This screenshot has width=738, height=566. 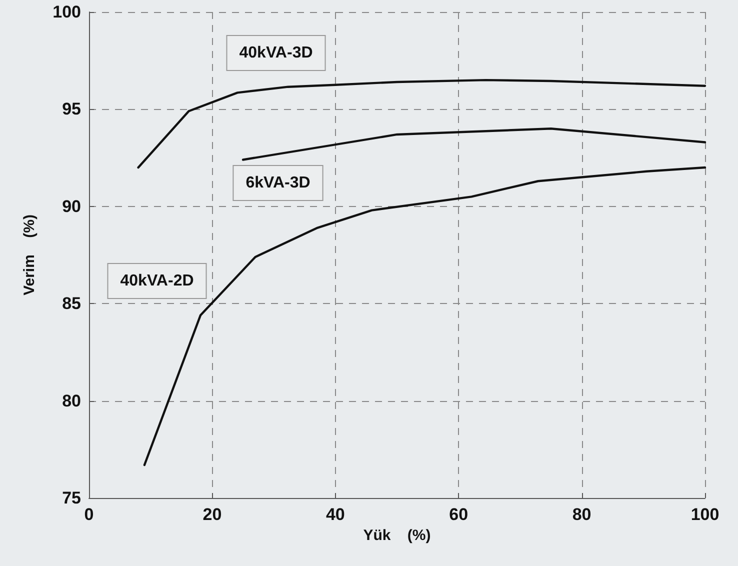 What do you see at coordinates (458, 514) in the screenshot?
I see `x-tick-label: 60` at bounding box center [458, 514].